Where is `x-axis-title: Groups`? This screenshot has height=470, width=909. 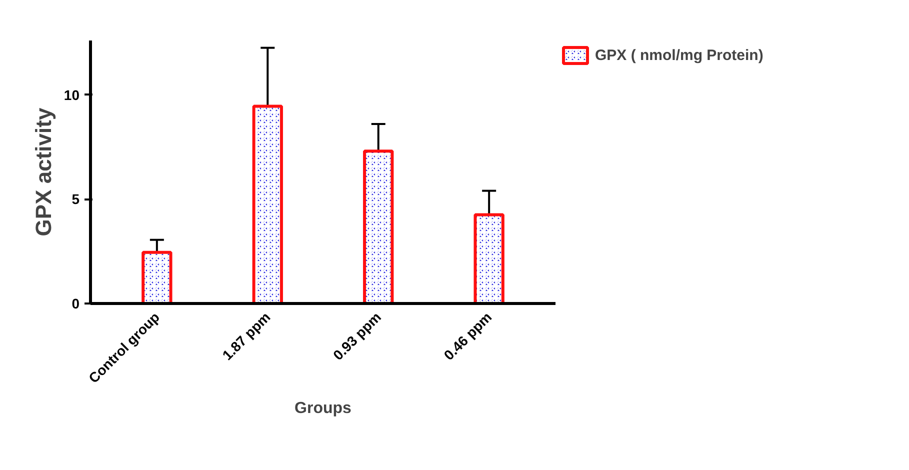 x-axis-title: Groups is located at coordinates (323, 408).